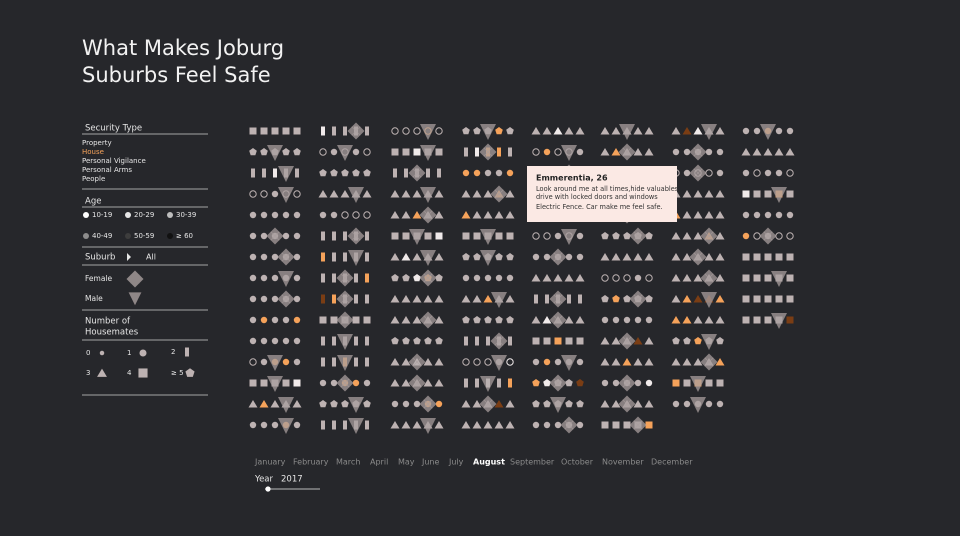 The image size is (960, 536). What do you see at coordinates (186, 215) in the screenshot?
I see `age-option: 30-39` at bounding box center [186, 215].